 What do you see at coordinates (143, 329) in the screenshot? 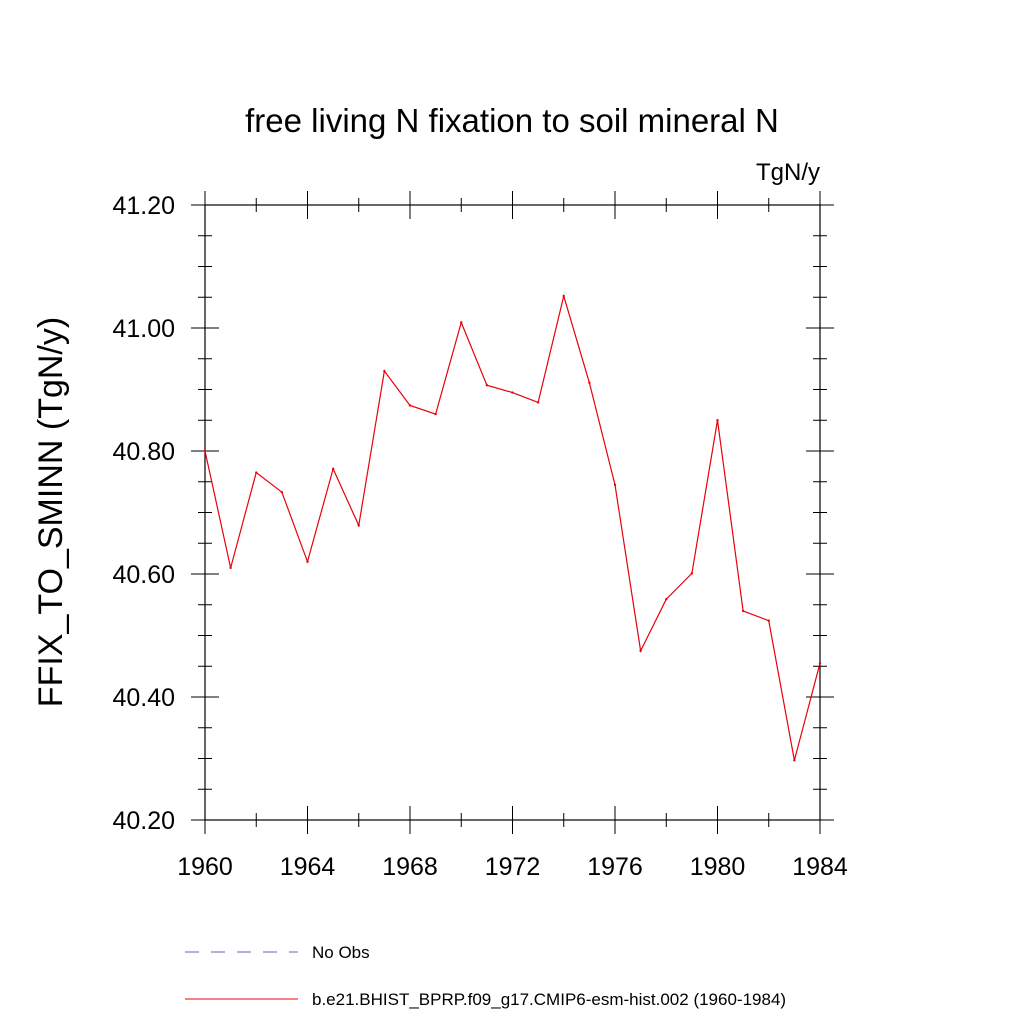
I see `y-tick-label: 41.00` at bounding box center [143, 329].